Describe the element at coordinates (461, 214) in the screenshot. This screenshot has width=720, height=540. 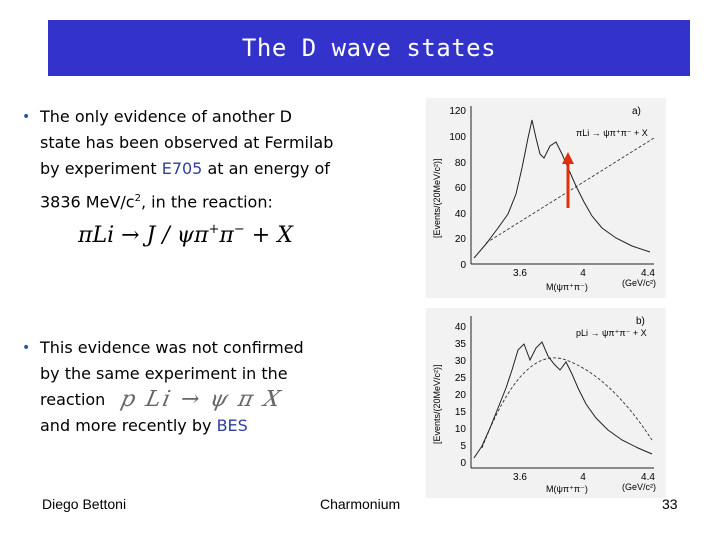
I see `plot-a-ytick: 40` at that location.